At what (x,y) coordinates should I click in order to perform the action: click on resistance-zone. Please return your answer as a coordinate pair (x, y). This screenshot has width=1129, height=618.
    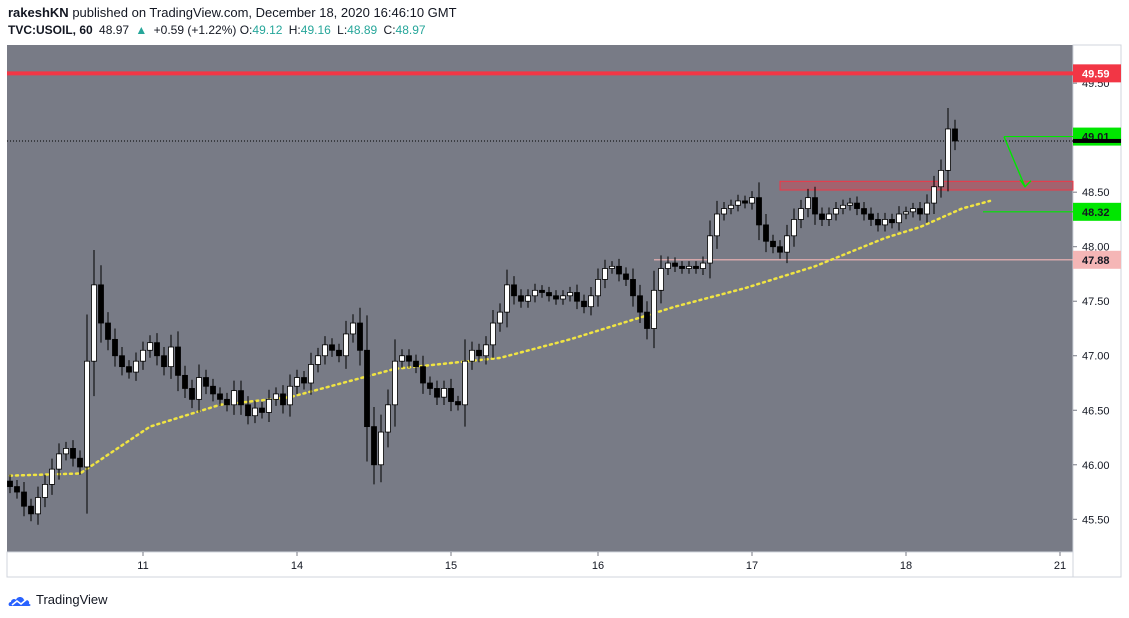
    Looking at the image, I should click on (926, 185).